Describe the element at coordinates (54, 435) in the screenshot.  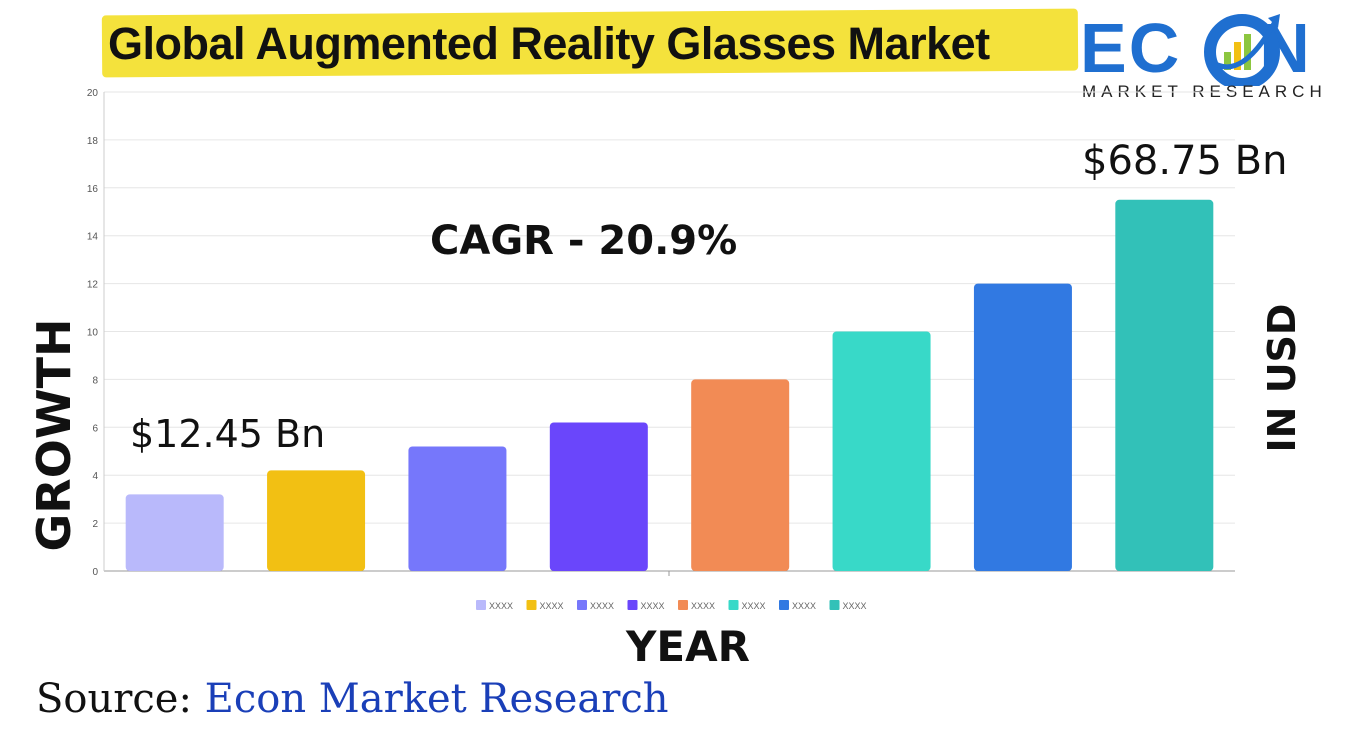
I see `y-axis-label: GROWTH` at that location.